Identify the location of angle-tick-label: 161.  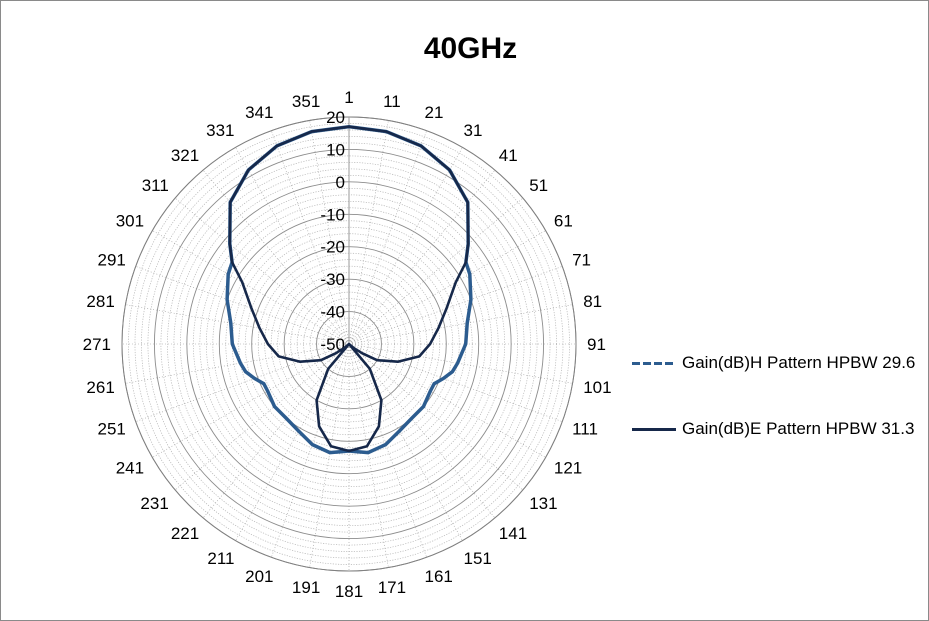
(439, 576).